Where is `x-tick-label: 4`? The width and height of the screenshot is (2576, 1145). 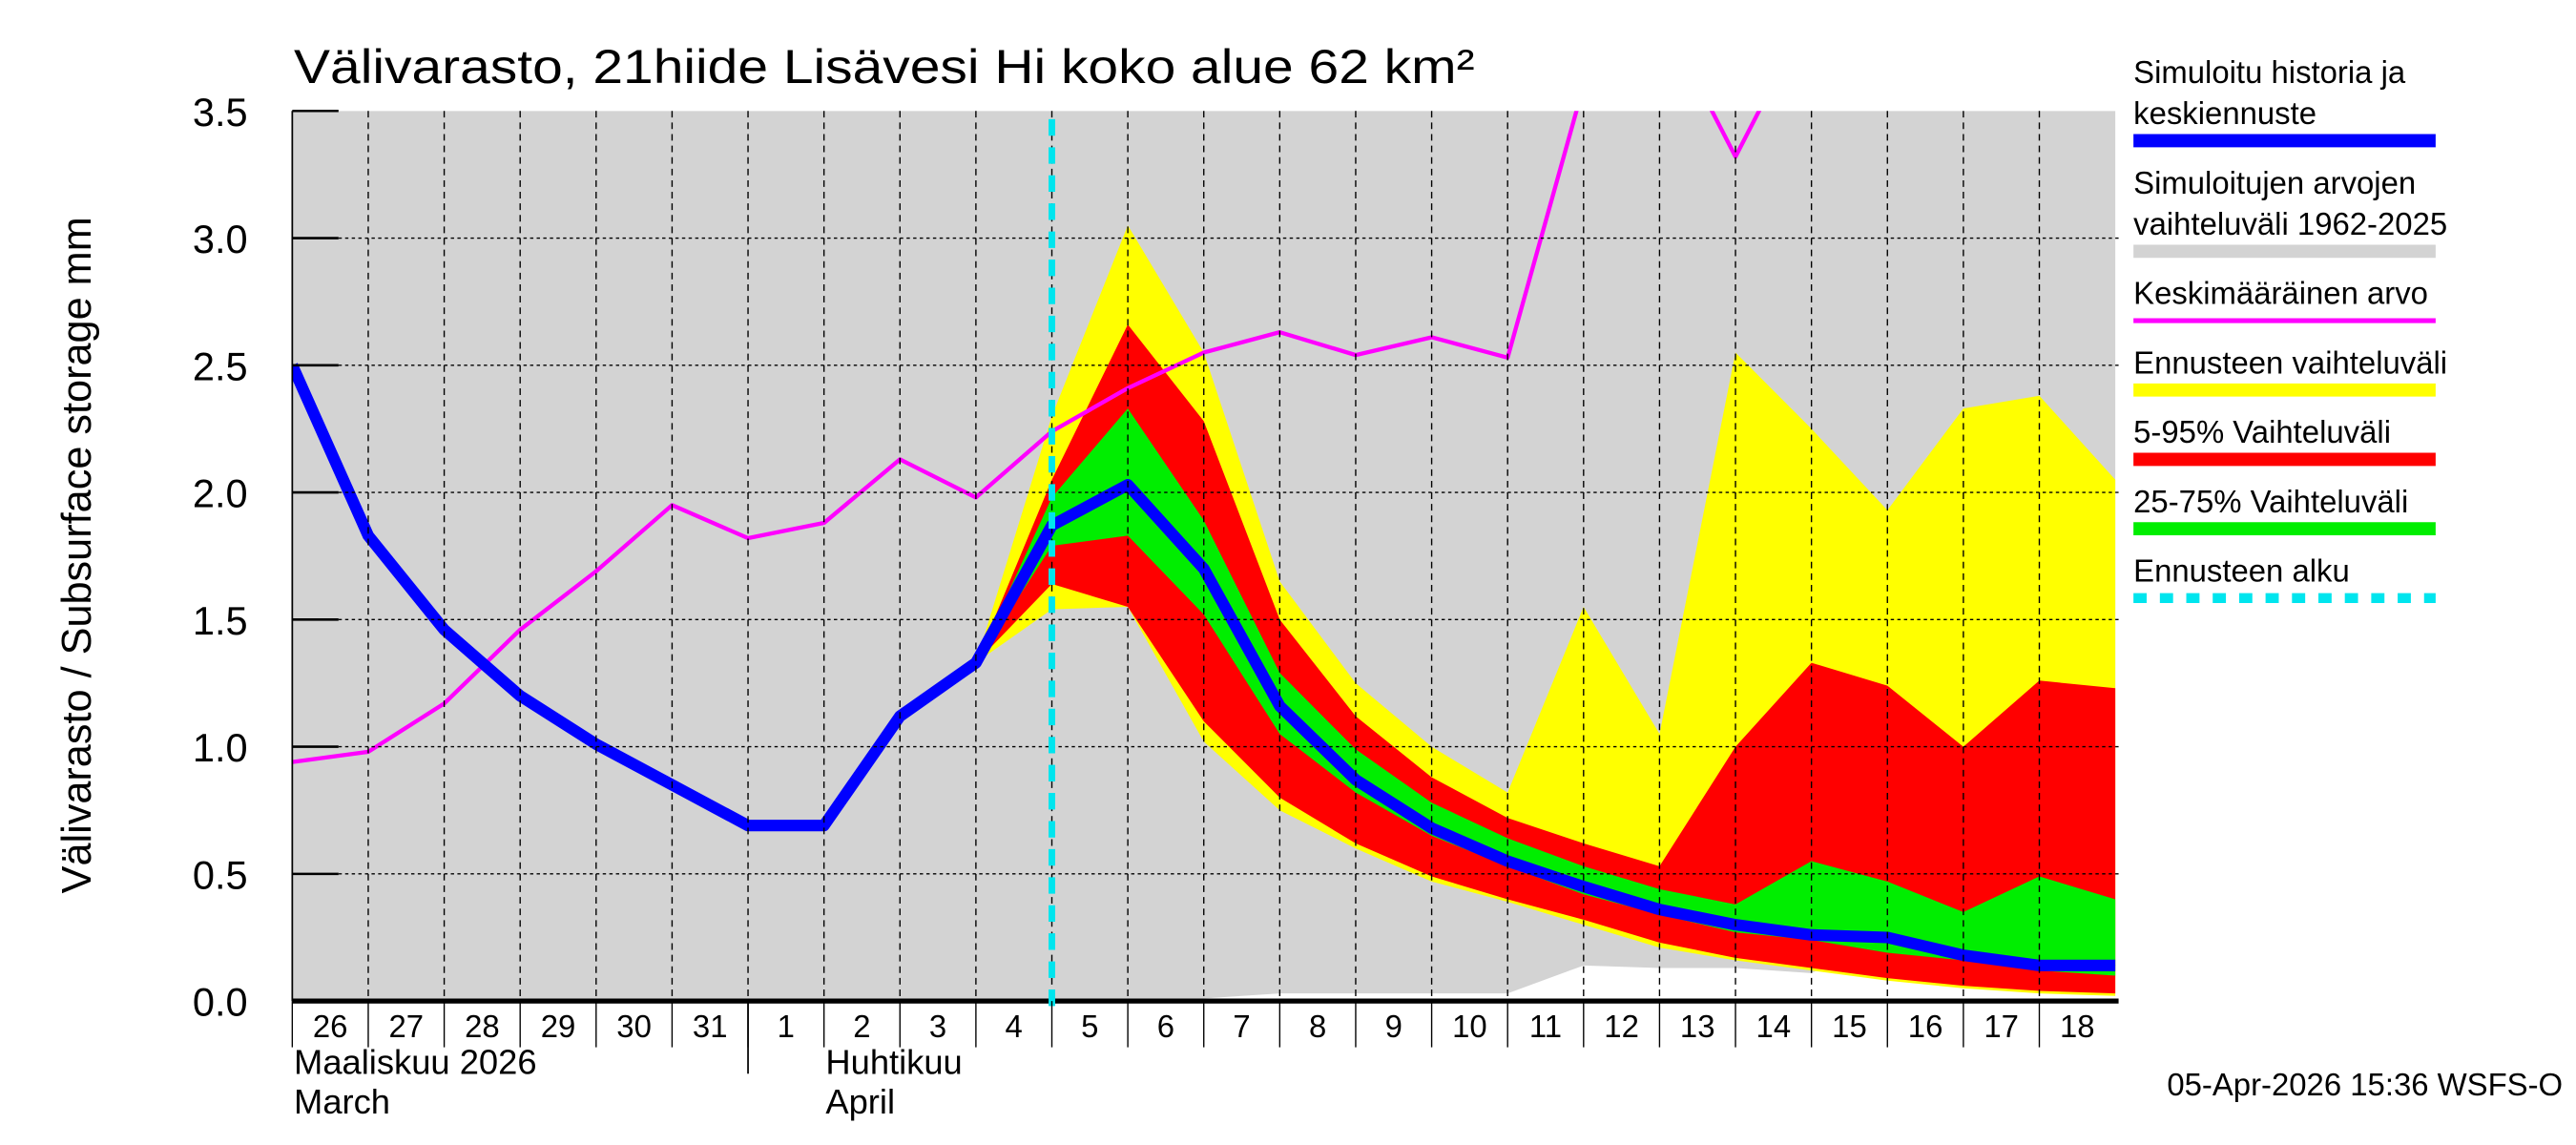 x-tick-label: 4 is located at coordinates (1014, 1026).